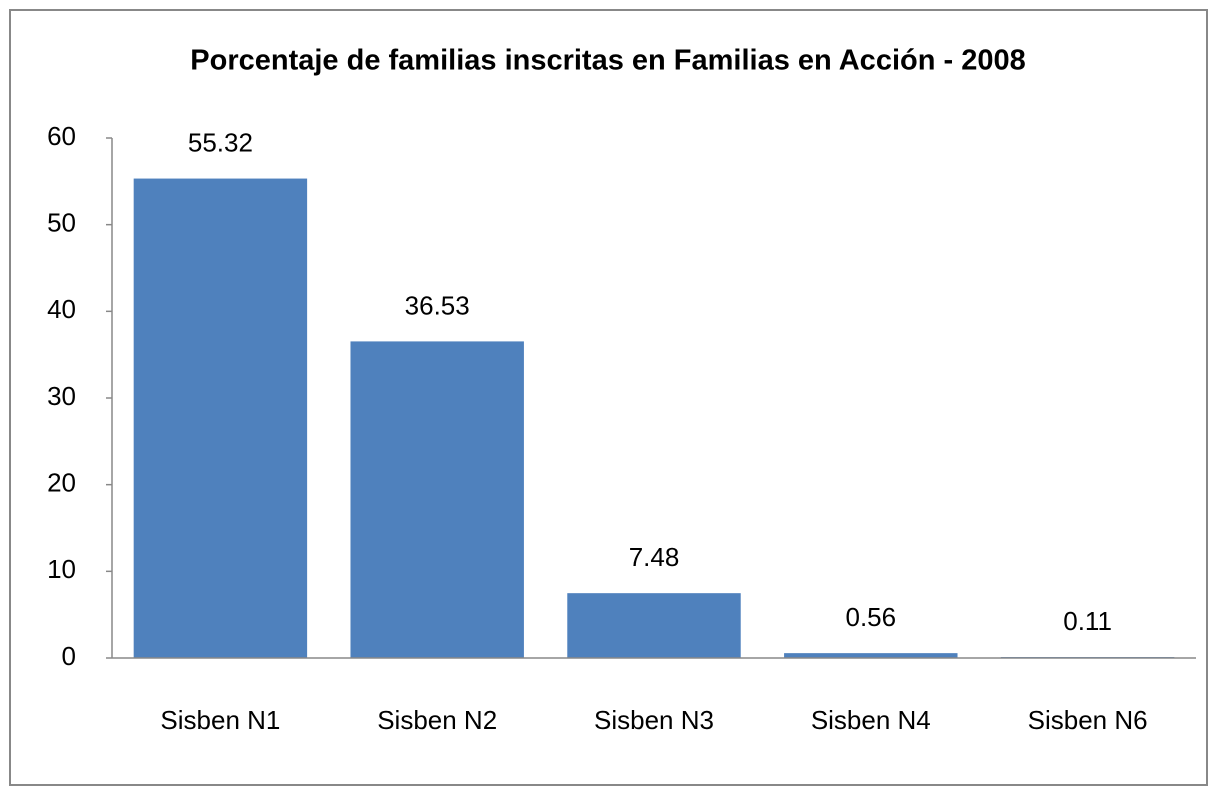 The width and height of the screenshot is (1217, 795). Describe the element at coordinates (437, 305) in the screenshot. I see `data-label: 36.53` at that location.